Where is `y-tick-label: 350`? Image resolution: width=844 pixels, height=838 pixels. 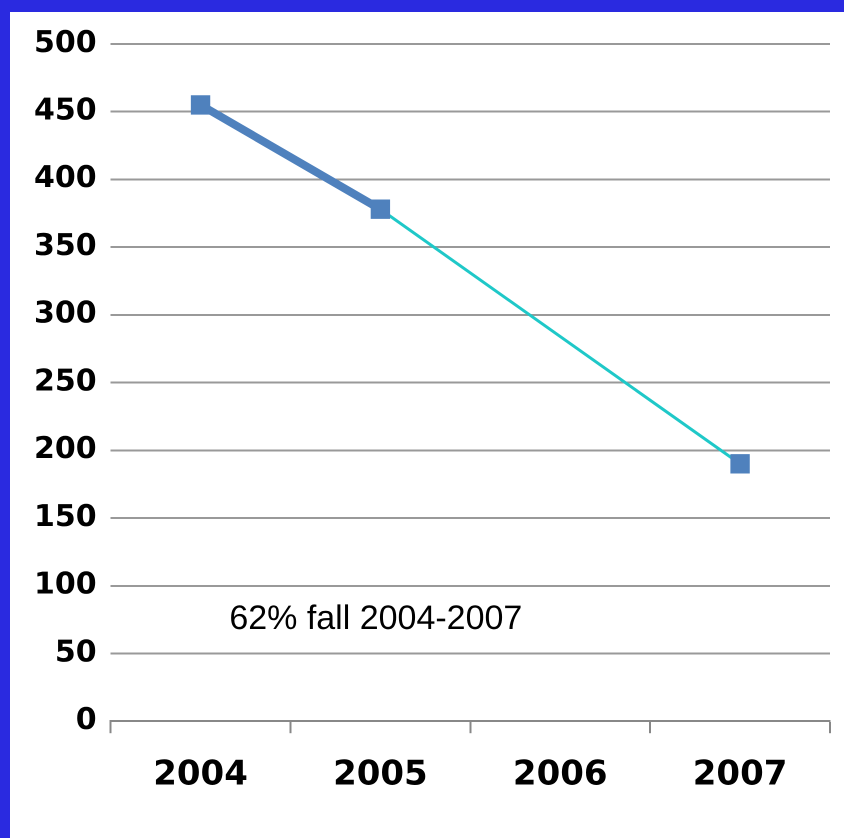 y-tick-label: 350 is located at coordinates (65, 245).